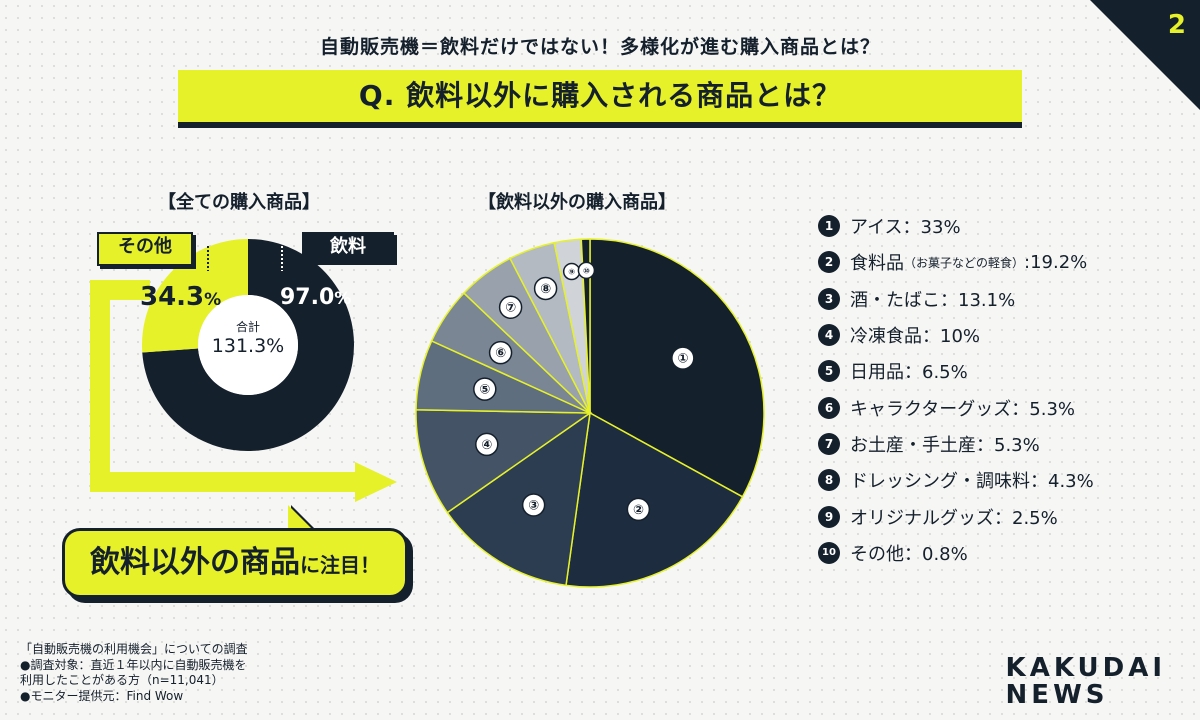 This screenshot has height=720, width=1200. I want to click on svg-text: ⑩, so click(586, 270).